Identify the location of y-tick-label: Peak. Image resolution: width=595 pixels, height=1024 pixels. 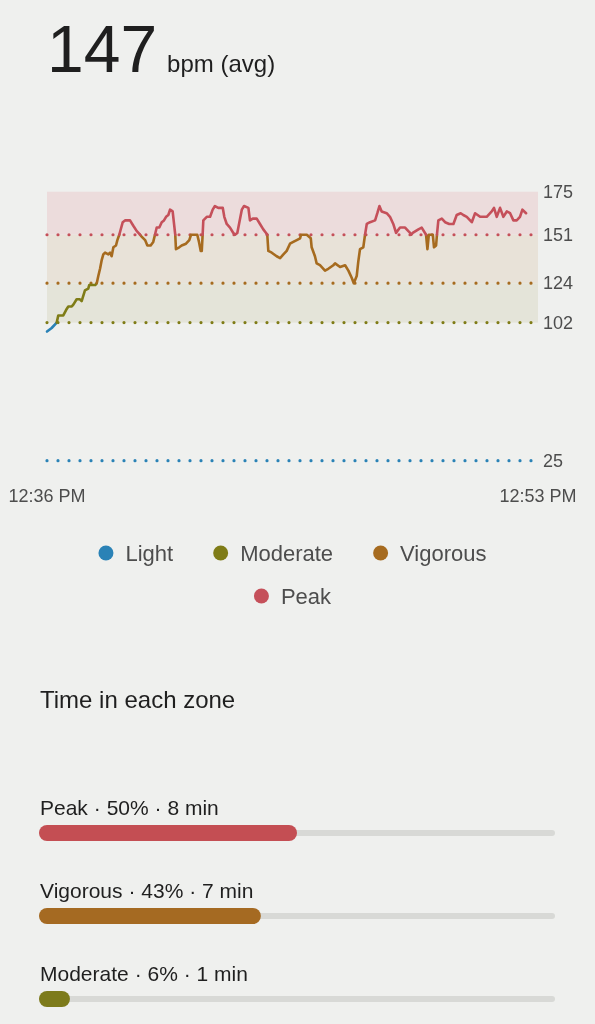
(64, 807).